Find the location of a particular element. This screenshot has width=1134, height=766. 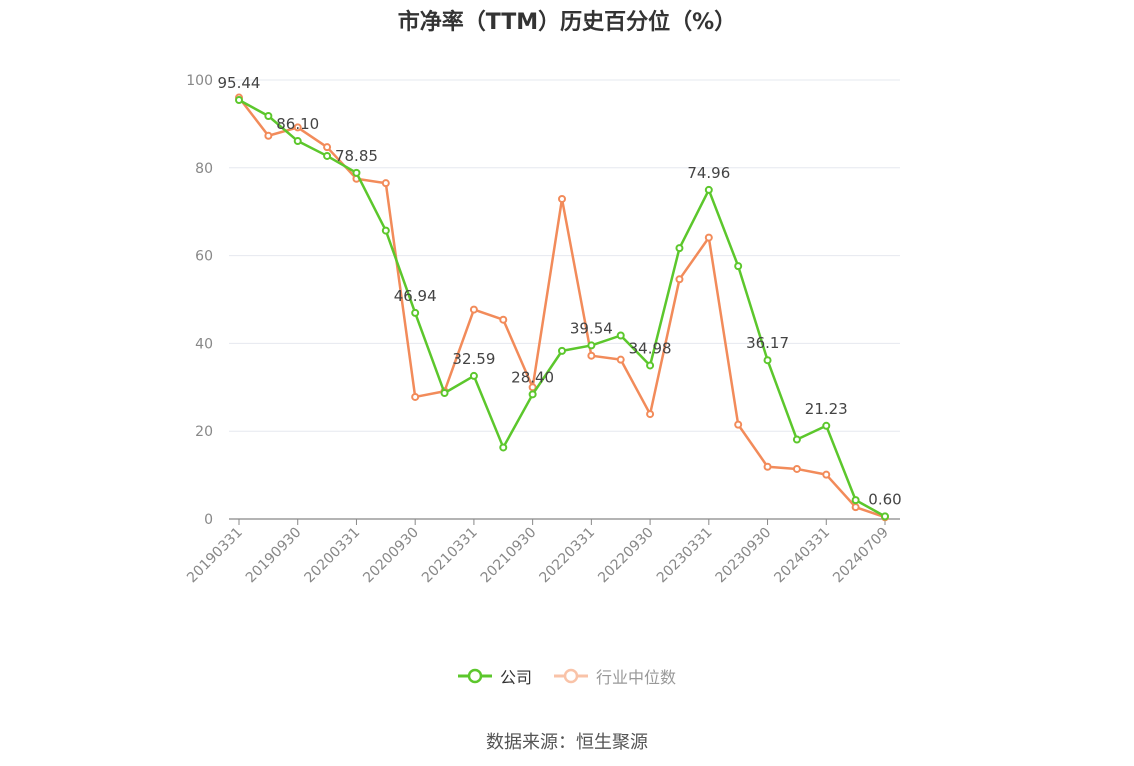

y-tick-label: 100 is located at coordinates (199, 81).